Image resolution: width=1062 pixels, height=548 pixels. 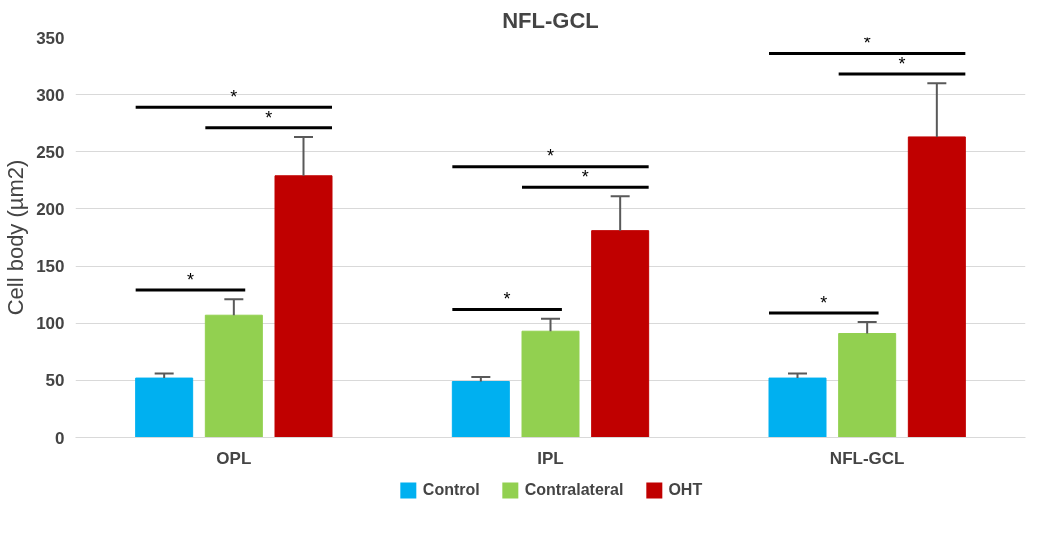 I want to click on y-tick-label: 0, so click(x=60, y=438).